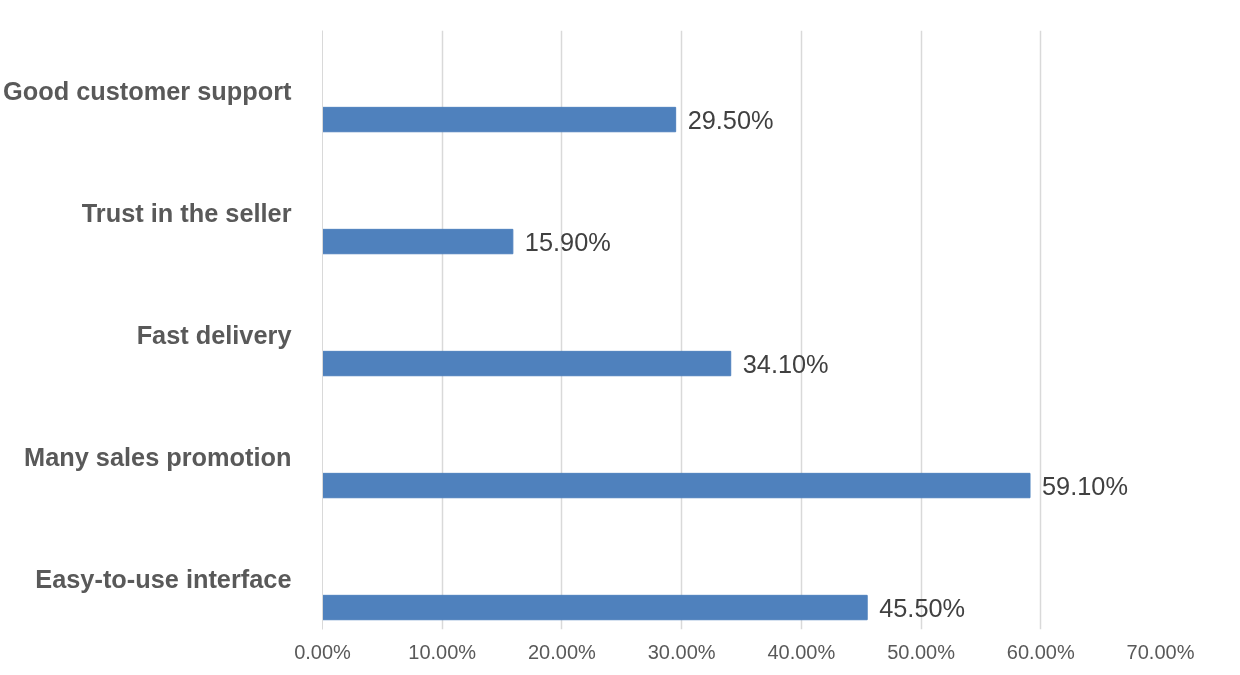 Image resolution: width=1240 pixels, height=675 pixels. What do you see at coordinates (922, 607) in the screenshot?
I see `data-label: 45.50%` at bounding box center [922, 607].